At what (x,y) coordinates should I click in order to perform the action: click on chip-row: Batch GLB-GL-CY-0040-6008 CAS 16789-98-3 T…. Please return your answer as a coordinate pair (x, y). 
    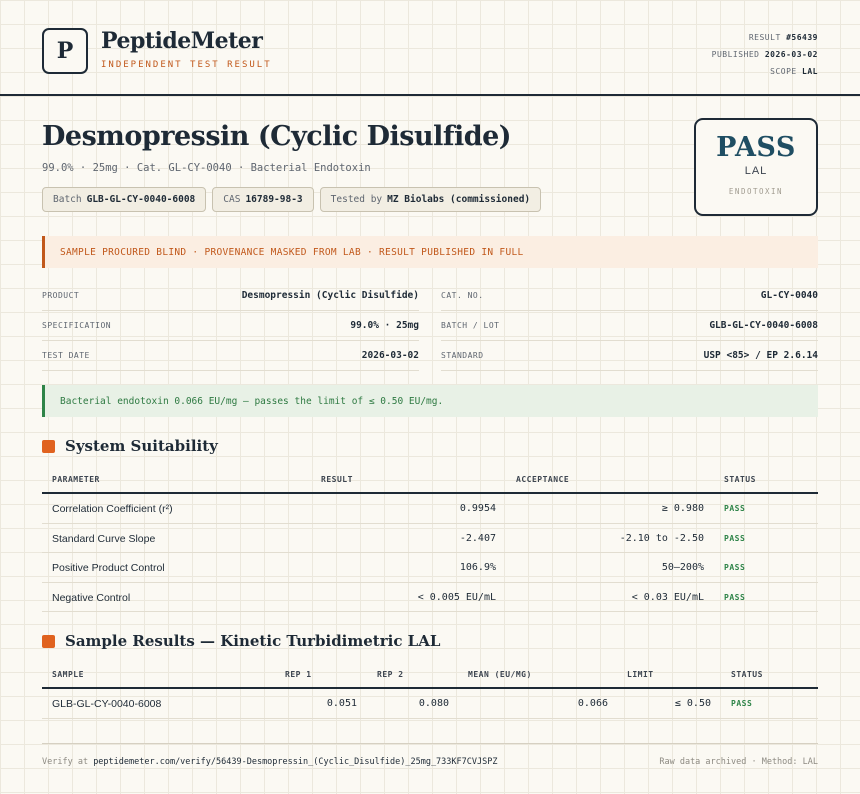
    Looking at the image, I should click on (292, 199).